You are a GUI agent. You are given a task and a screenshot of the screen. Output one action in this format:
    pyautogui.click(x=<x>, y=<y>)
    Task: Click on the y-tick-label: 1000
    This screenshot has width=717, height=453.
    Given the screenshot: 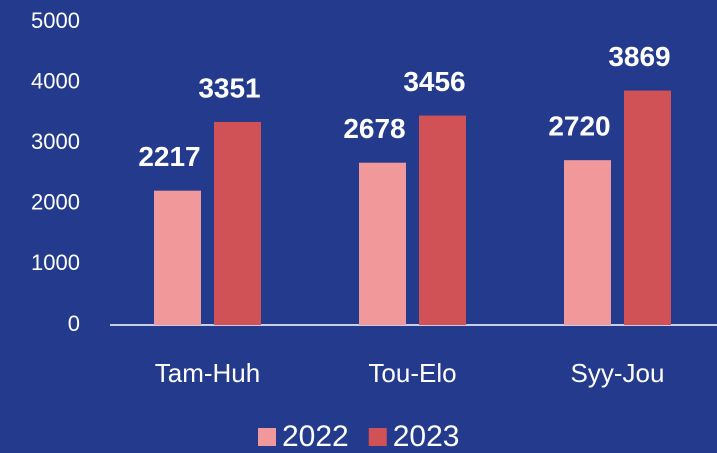 What is the action you would take?
    pyautogui.click(x=55, y=262)
    